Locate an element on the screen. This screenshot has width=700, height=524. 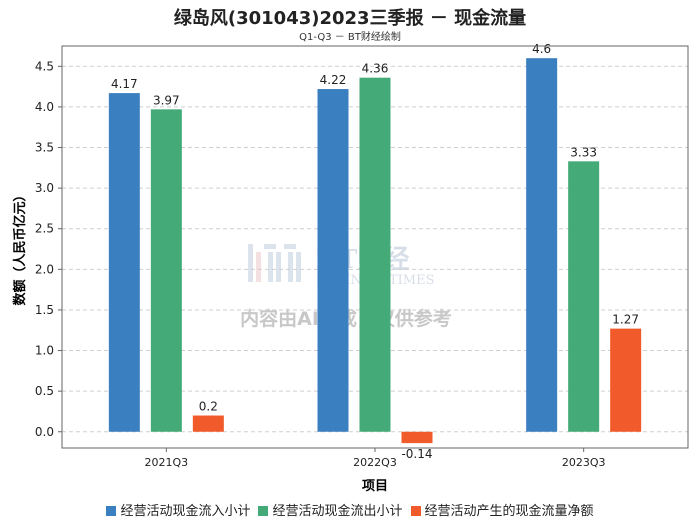
data-label: 3.33 is located at coordinates (583, 152).